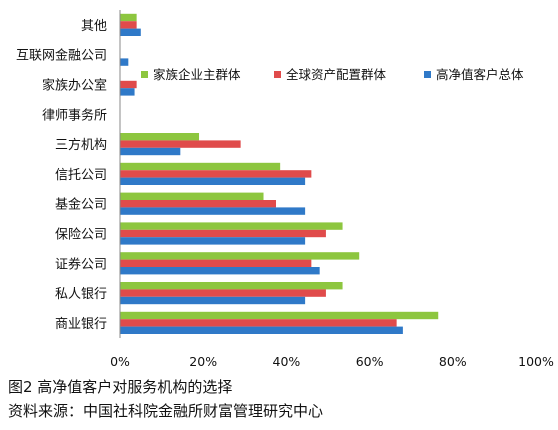  What do you see at coordinates (81, 235) in the screenshot?
I see `category-label: 保险公司` at bounding box center [81, 235].